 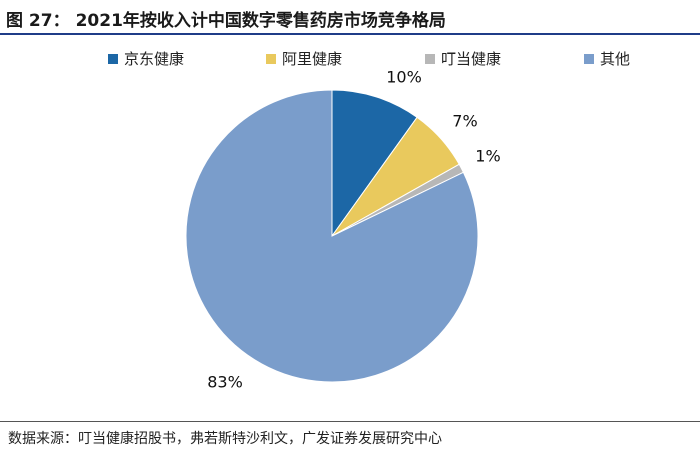 I want to click on legend-label-jd: 京东健康, so click(x=154, y=59).